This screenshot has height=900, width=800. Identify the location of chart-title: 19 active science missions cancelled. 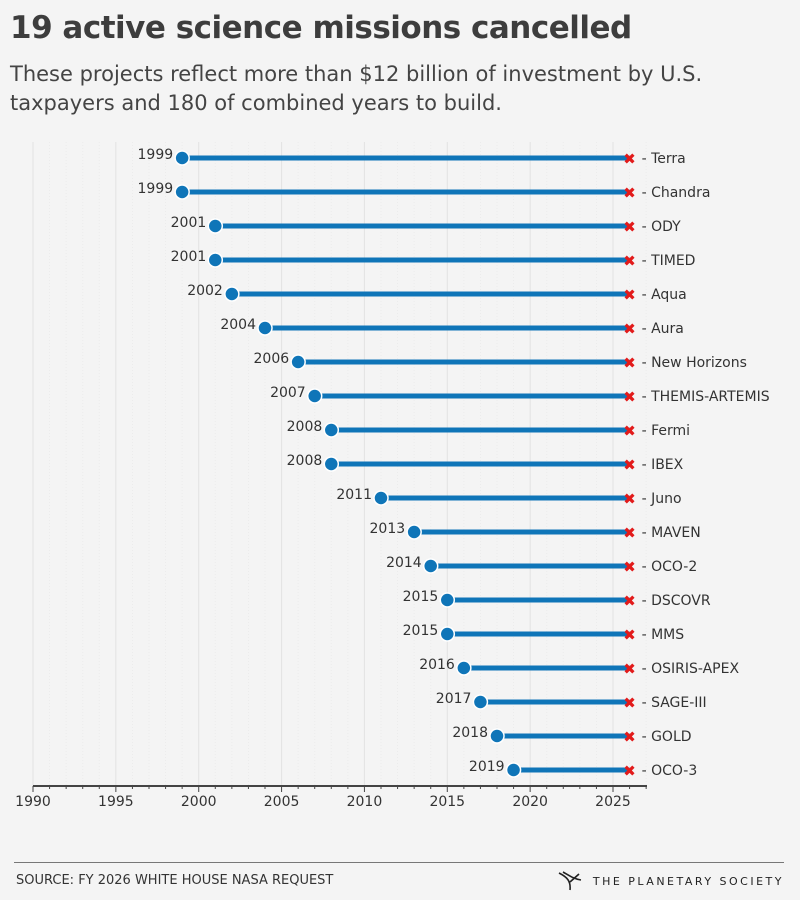
(321, 28).